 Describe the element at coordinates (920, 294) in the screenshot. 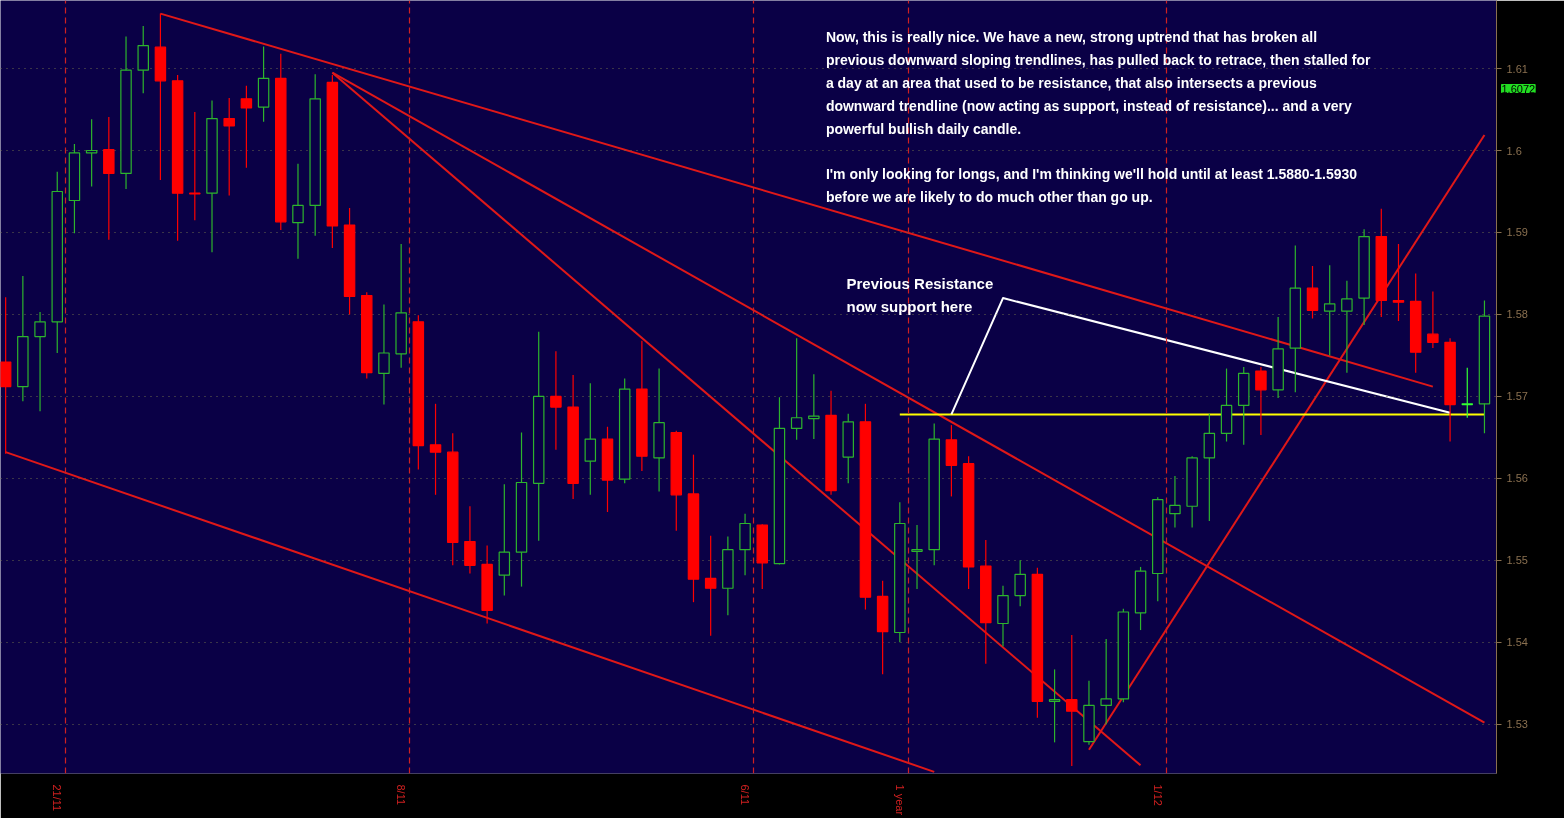

I see `annotation: Previous Resistance now support here` at that location.